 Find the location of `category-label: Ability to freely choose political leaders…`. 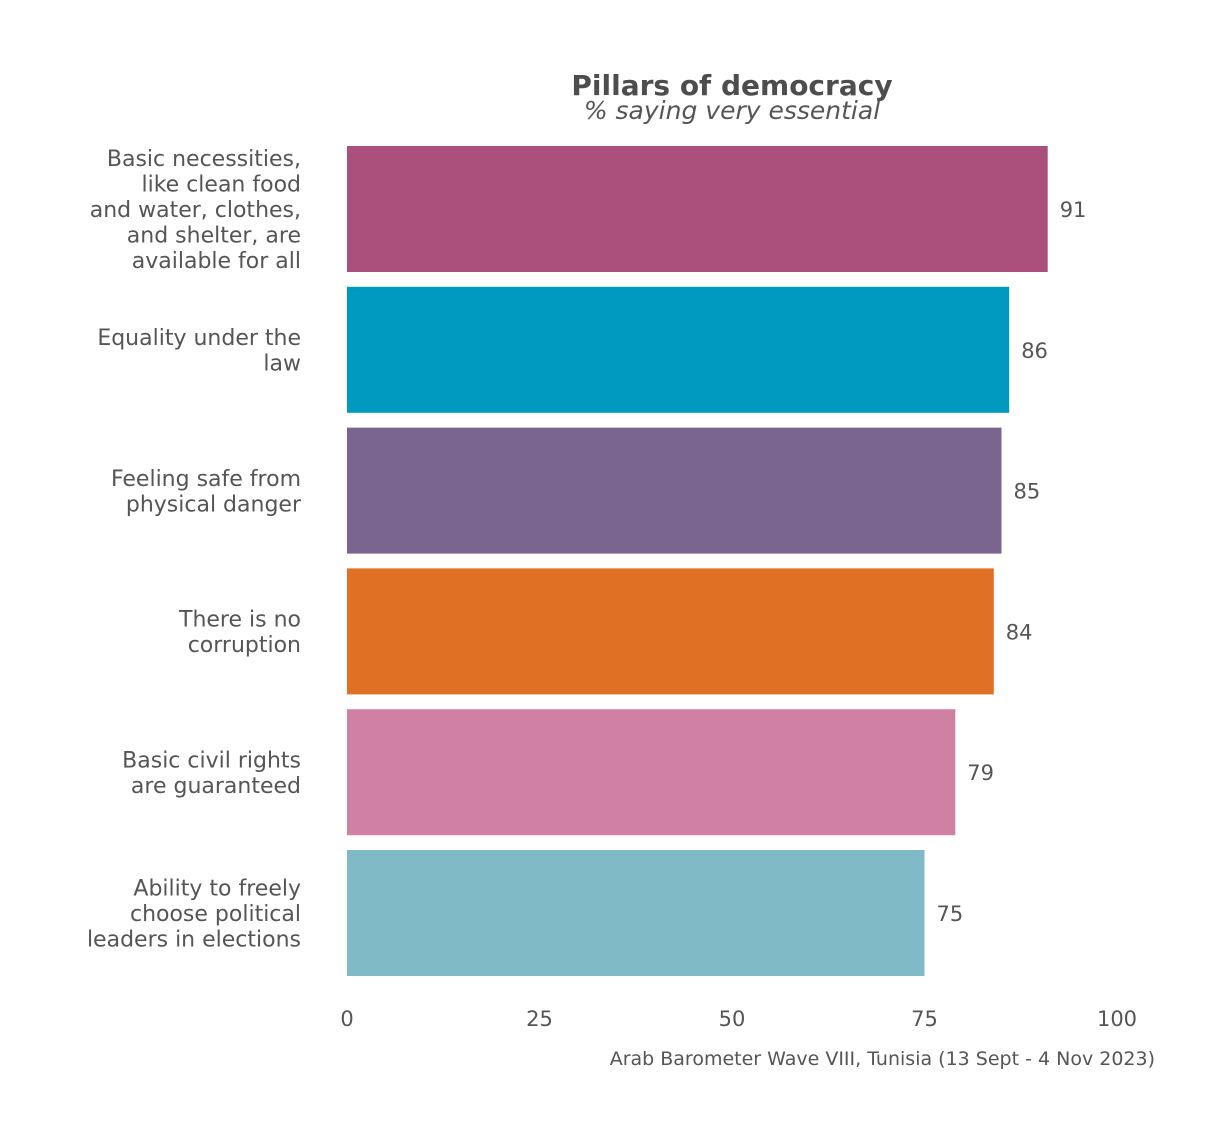

category-label: Ability to freely choose political leaders… is located at coordinates (194, 915).